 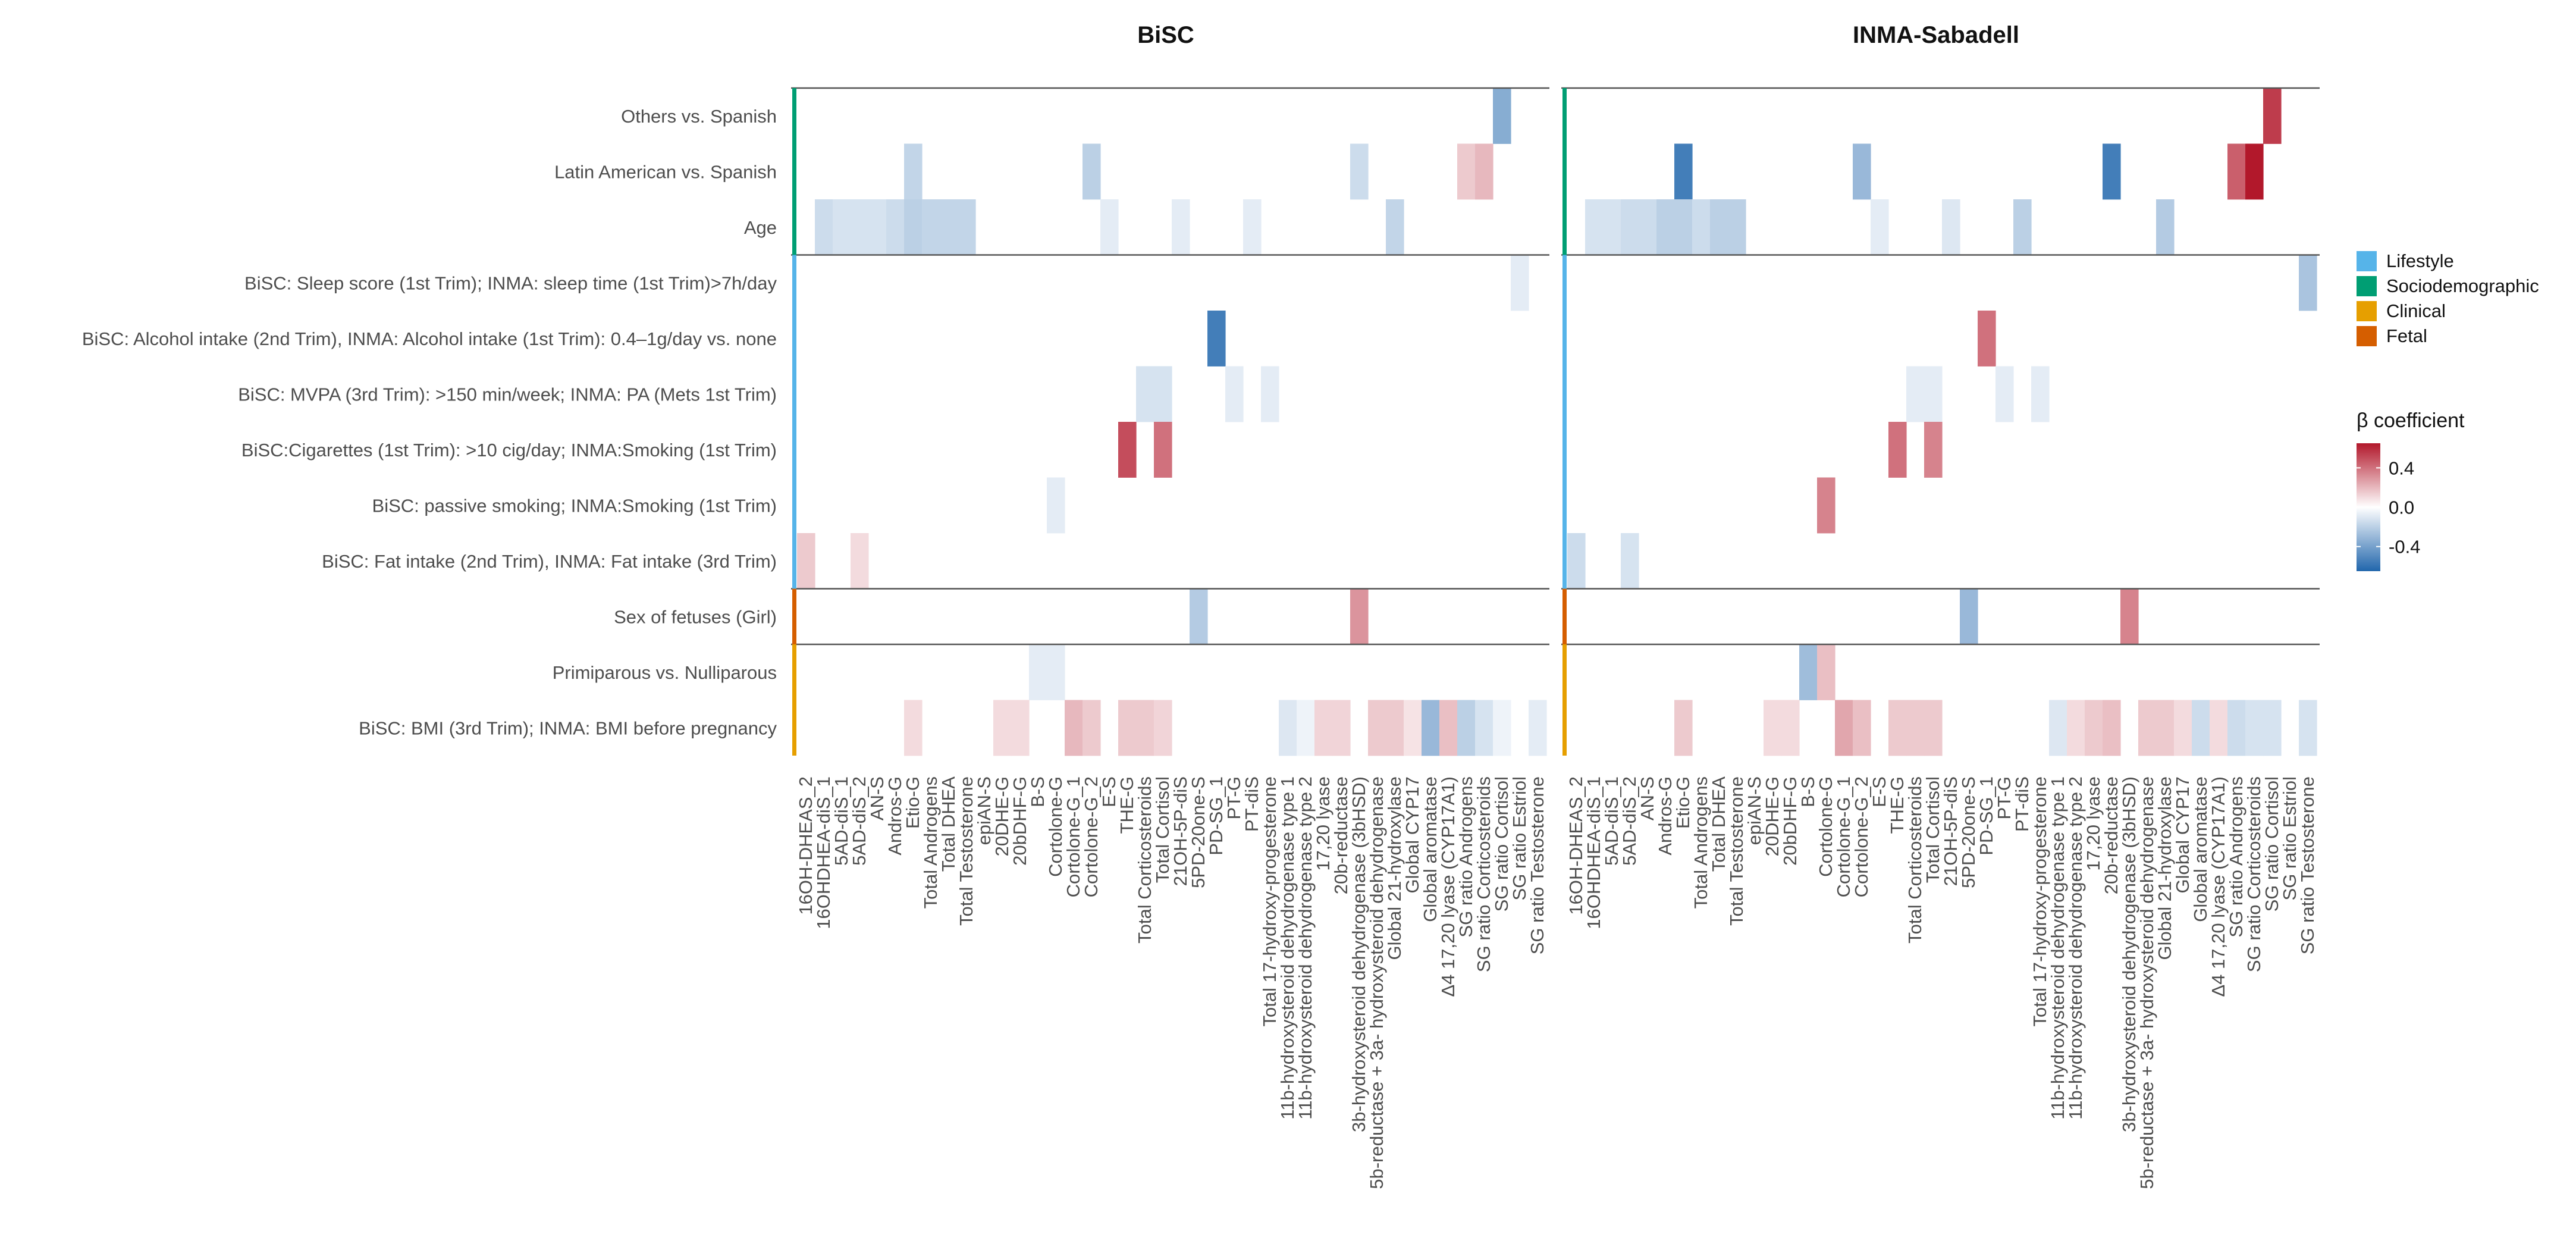 I want to click on colorbar-title: β coefficient, so click(x=2411, y=421).